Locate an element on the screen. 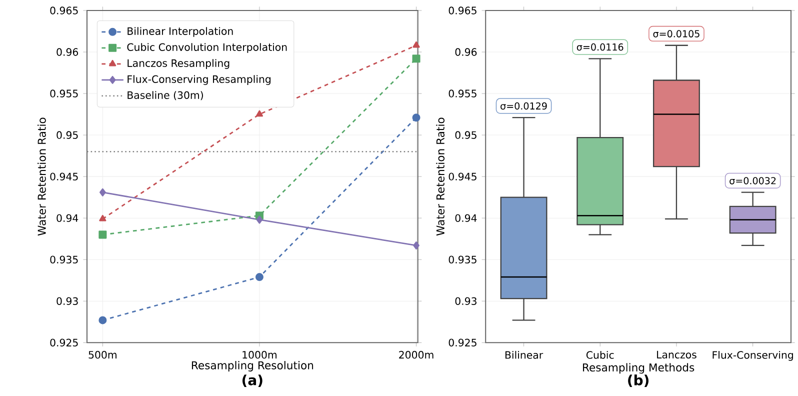  x-tick-label: Bilinear is located at coordinates (524, 354).